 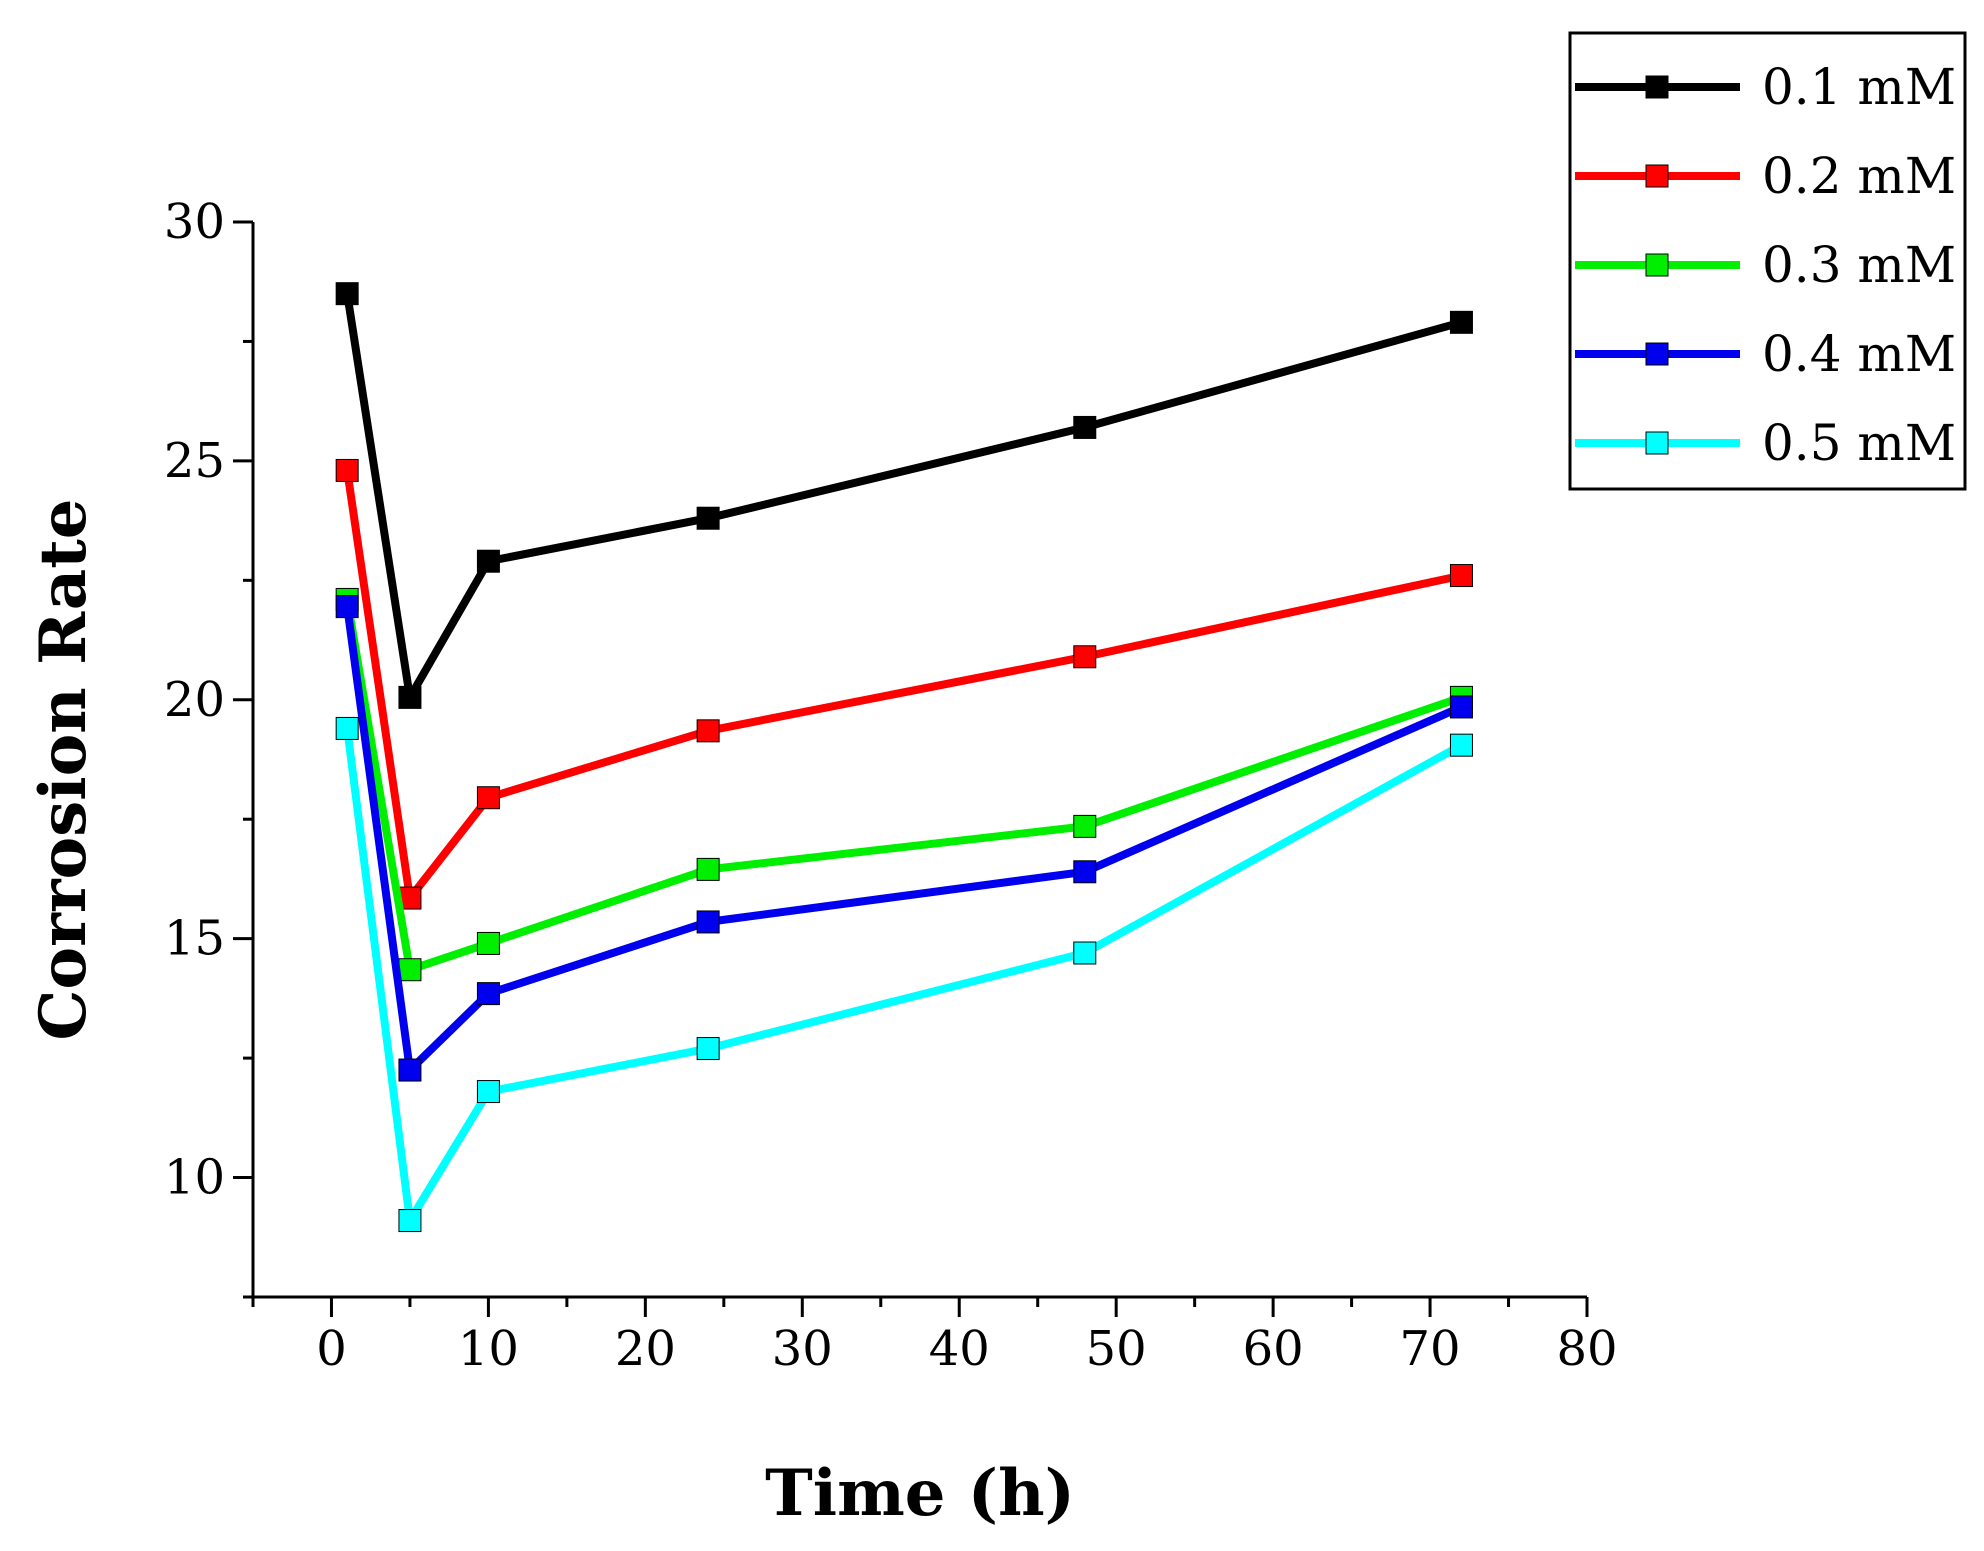 What do you see at coordinates (1859, 443) in the screenshot?
I see `legend-label: 0.5 mM` at bounding box center [1859, 443].